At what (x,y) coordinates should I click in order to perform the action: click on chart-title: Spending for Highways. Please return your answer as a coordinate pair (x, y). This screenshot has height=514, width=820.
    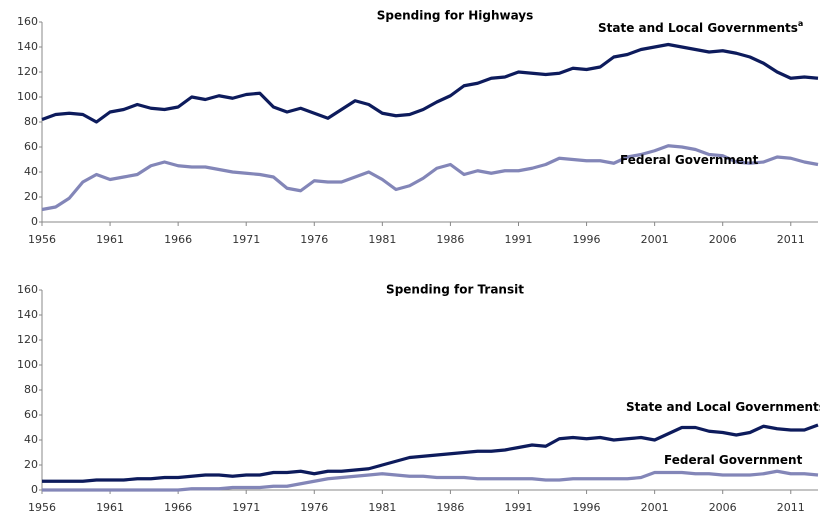
    Looking at the image, I should click on (455, 16).